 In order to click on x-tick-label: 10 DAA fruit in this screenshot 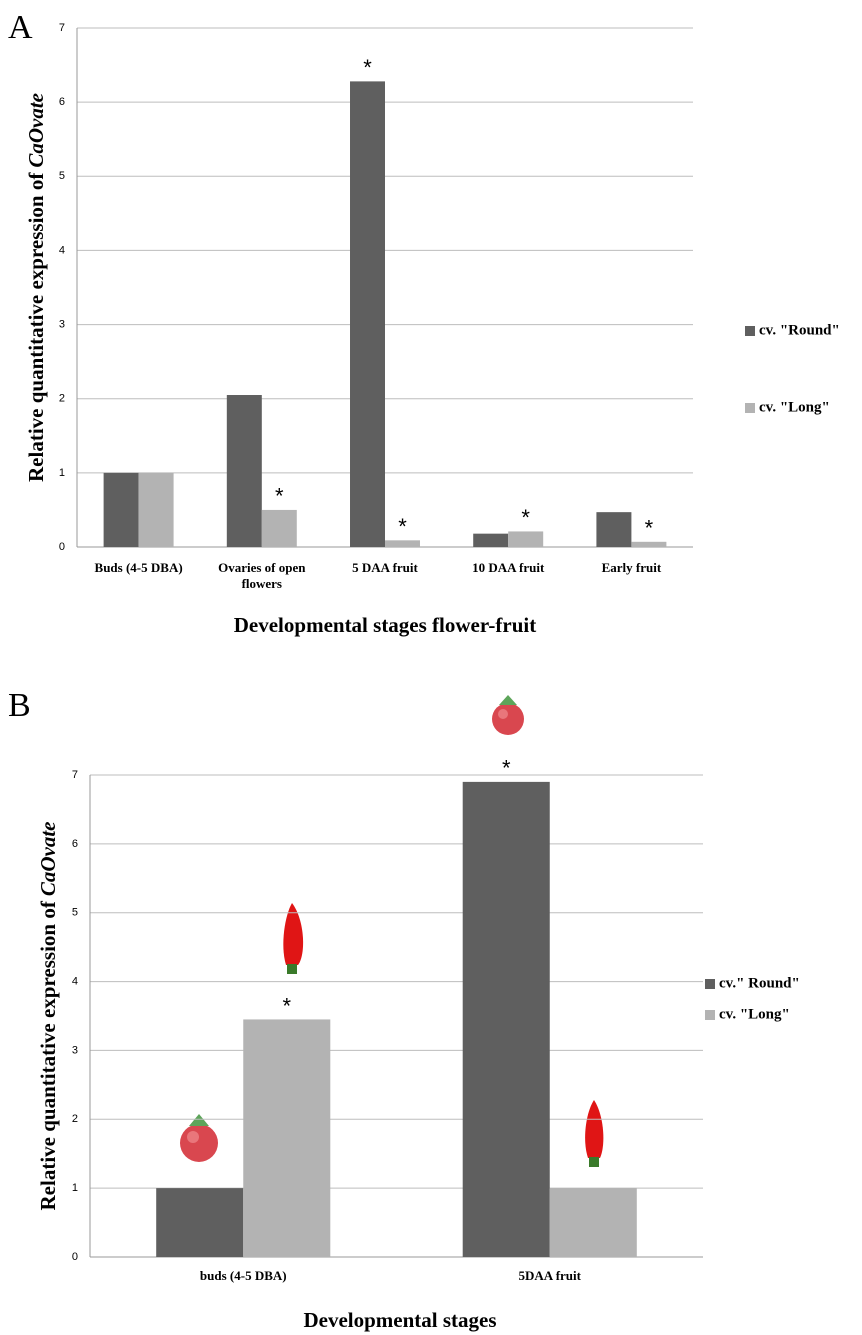, I will do `click(508, 567)`.